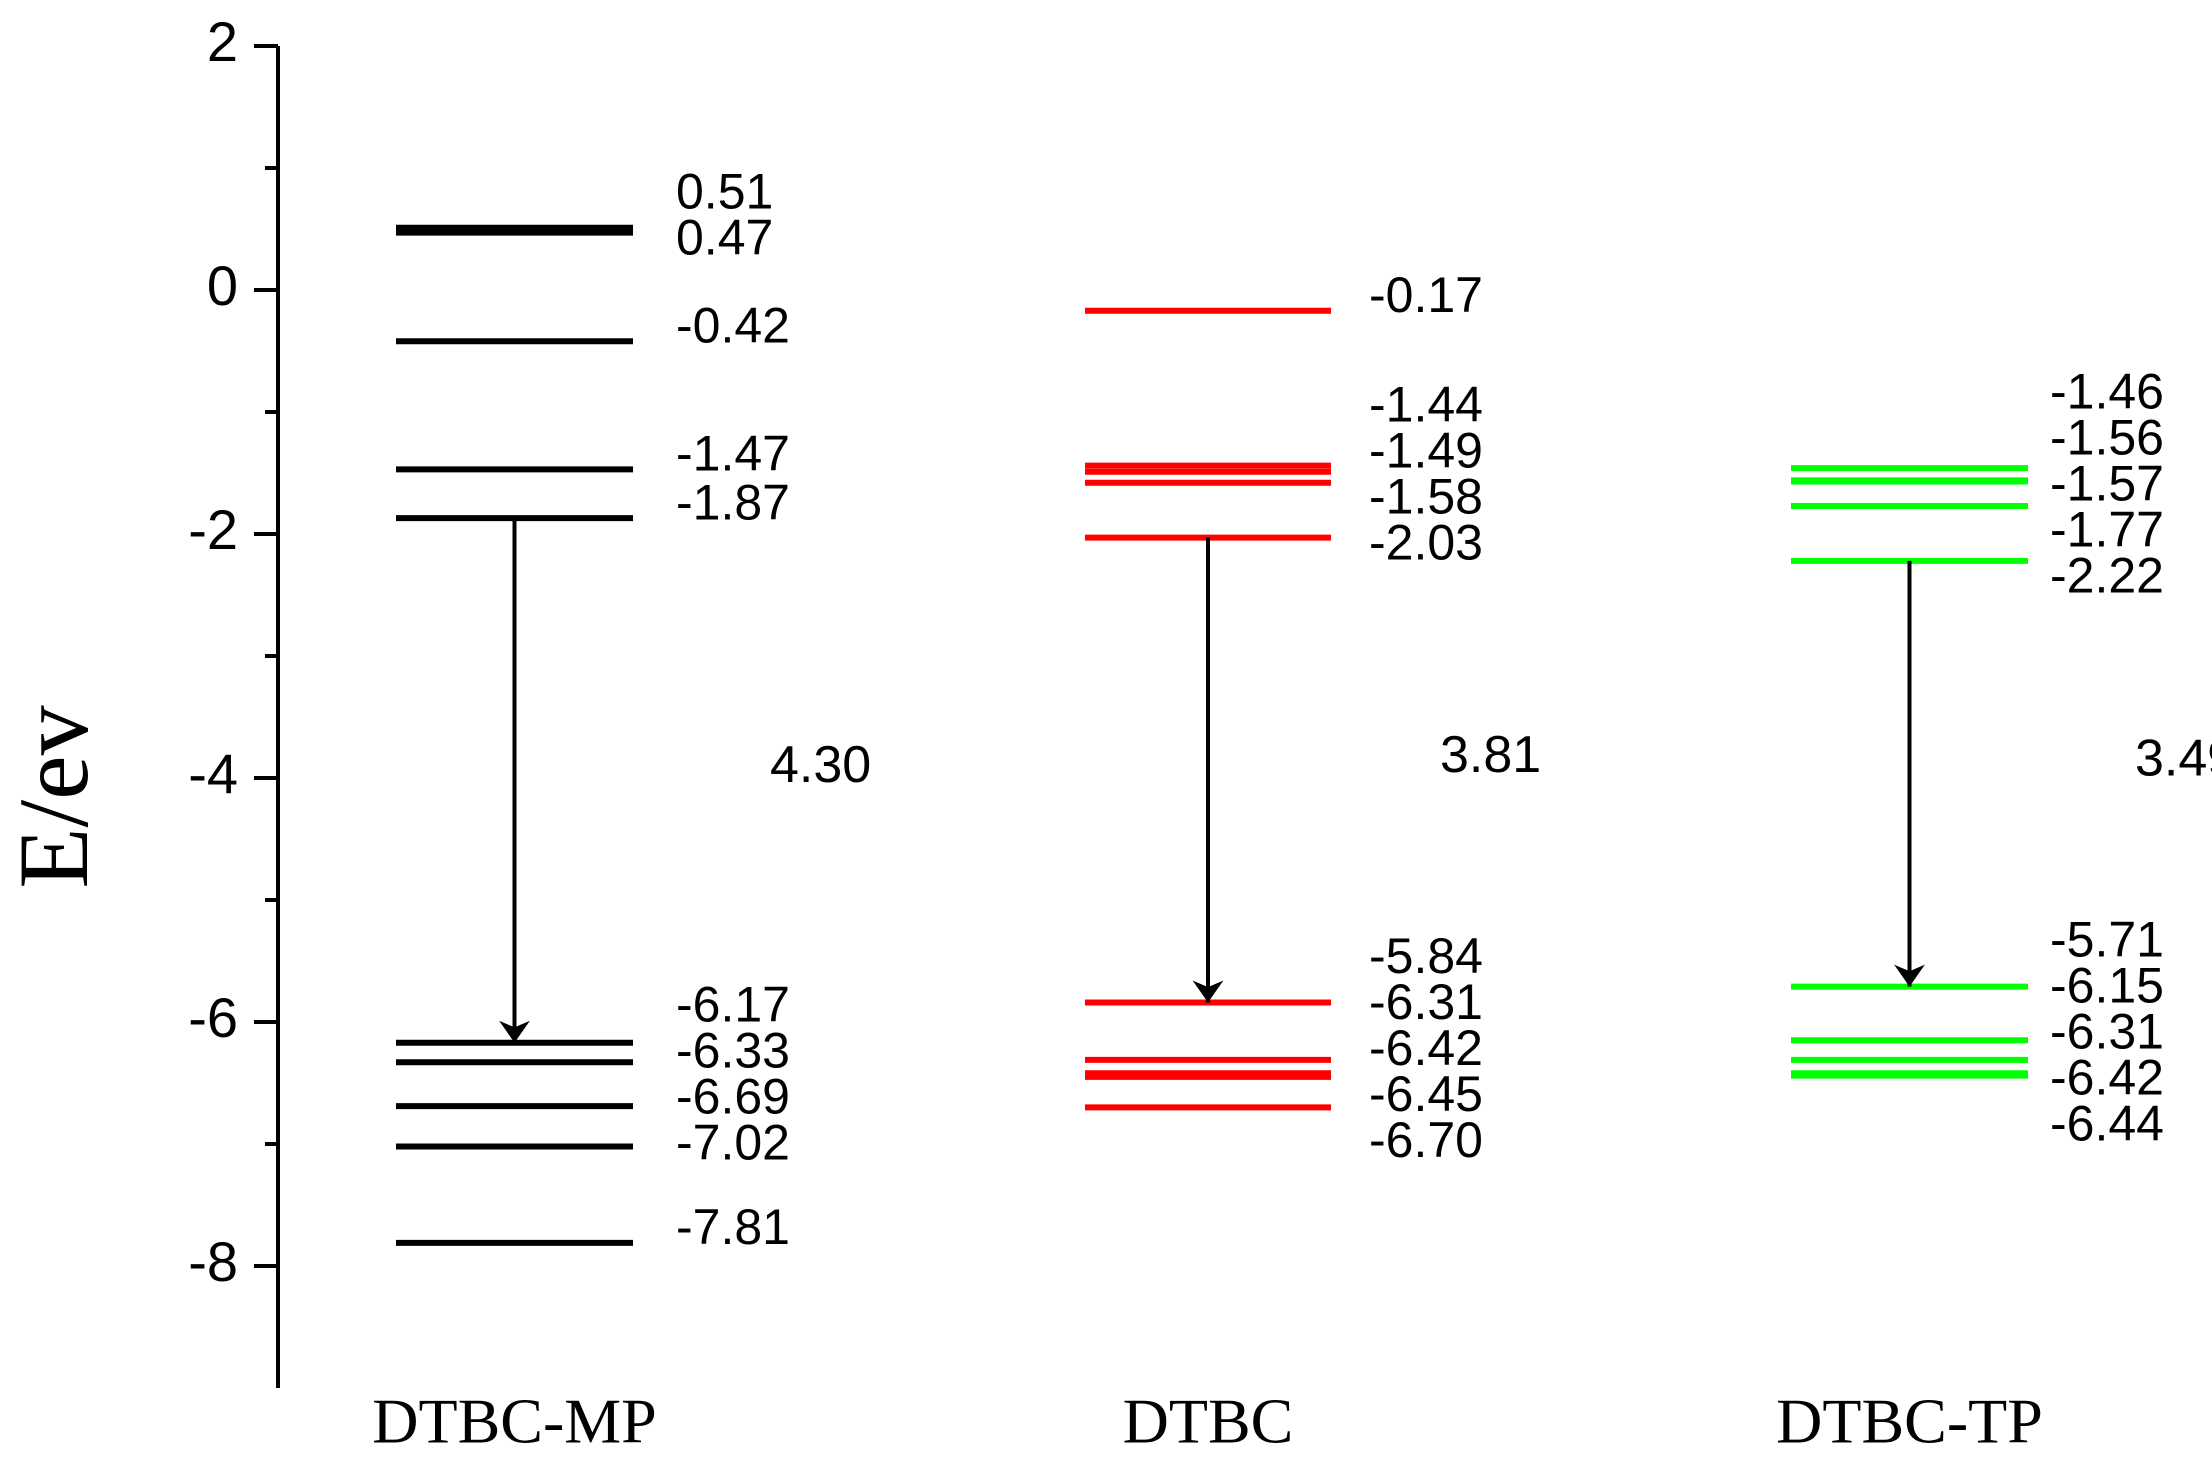 The image size is (2212, 1458). Describe the element at coordinates (2107, 939) in the screenshot. I see `value-label: -5.71` at that location.